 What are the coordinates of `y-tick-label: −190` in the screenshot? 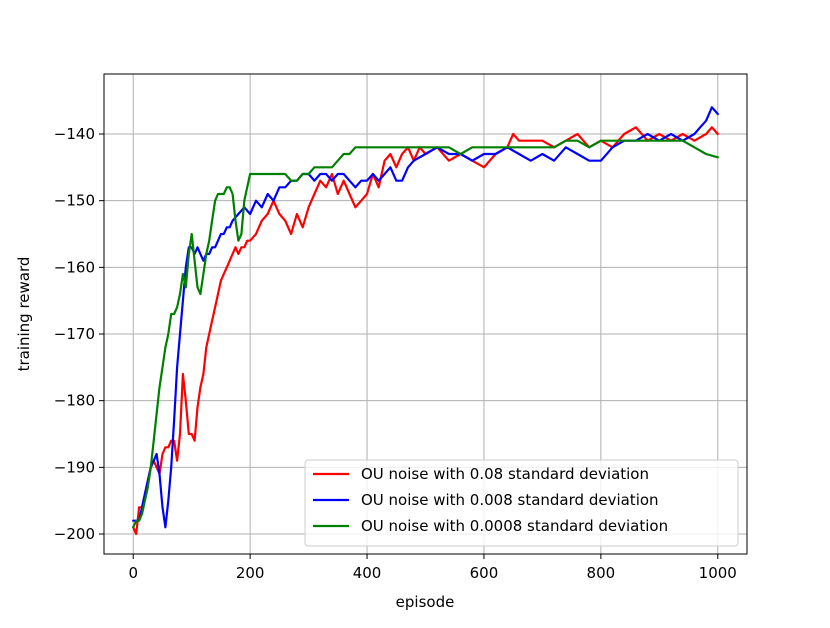 It's located at (74, 467).